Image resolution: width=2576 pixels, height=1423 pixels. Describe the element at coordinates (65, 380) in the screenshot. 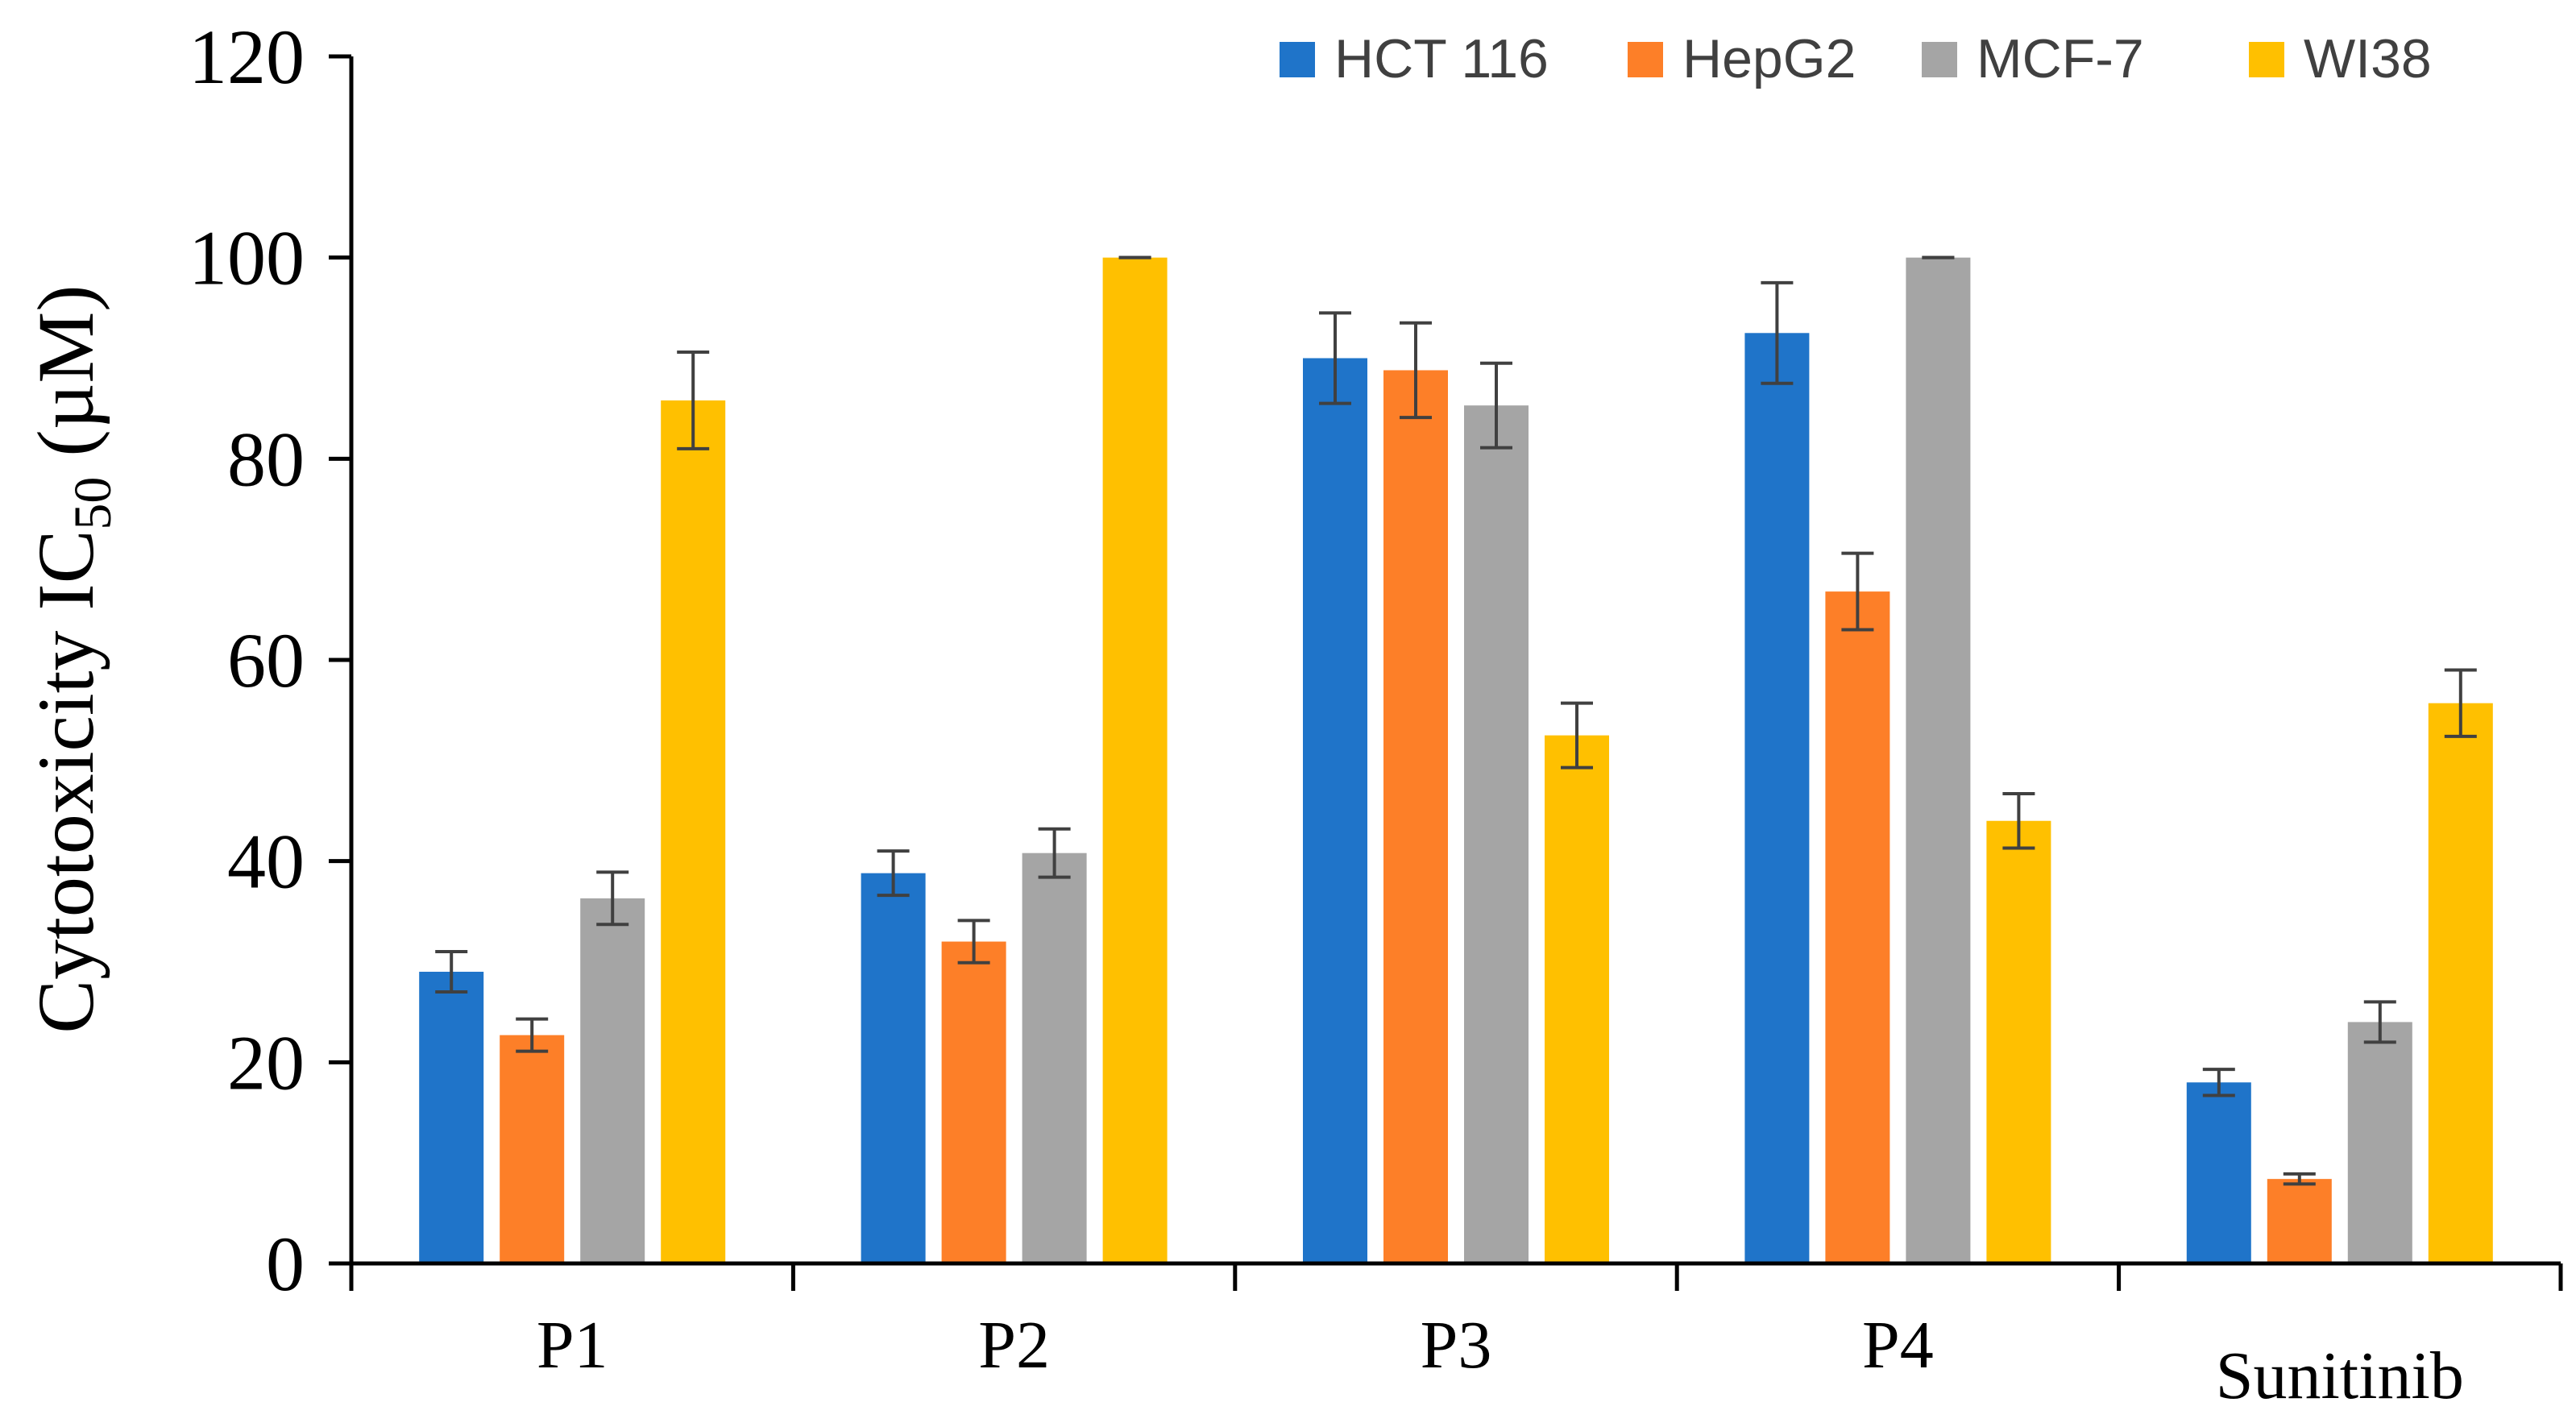

I see `y-axis-title-unit: (µM)` at that location.